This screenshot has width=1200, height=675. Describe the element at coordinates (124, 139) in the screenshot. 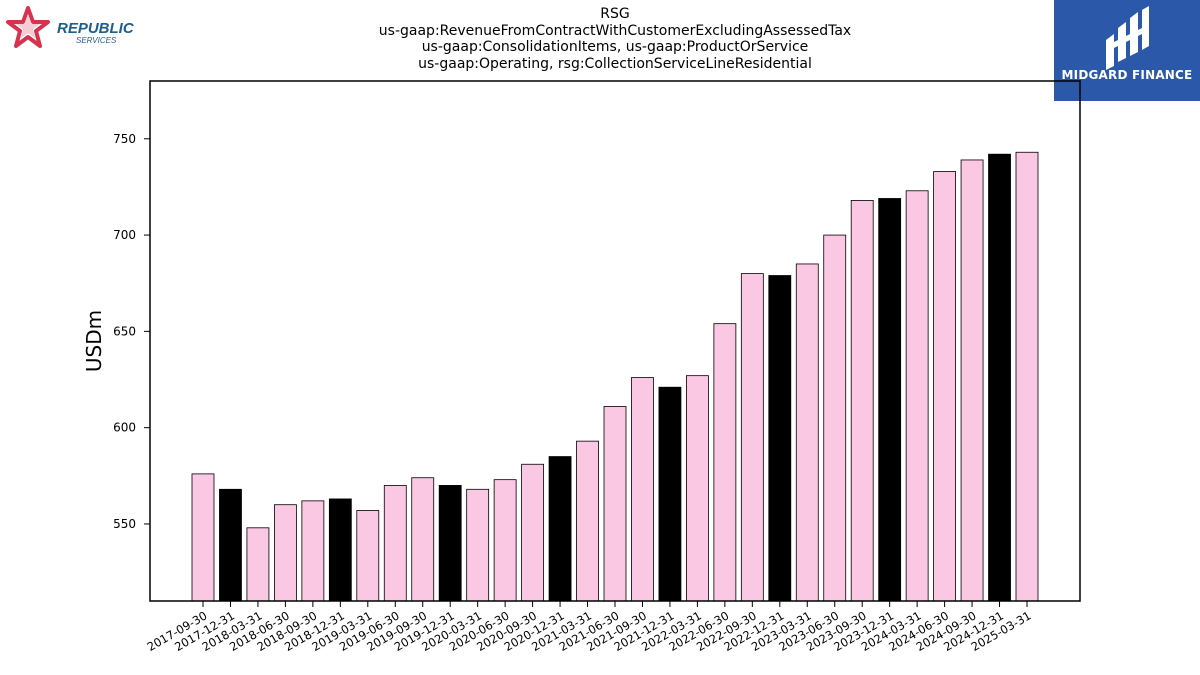

I see `y-tick-label-750: 750` at that location.